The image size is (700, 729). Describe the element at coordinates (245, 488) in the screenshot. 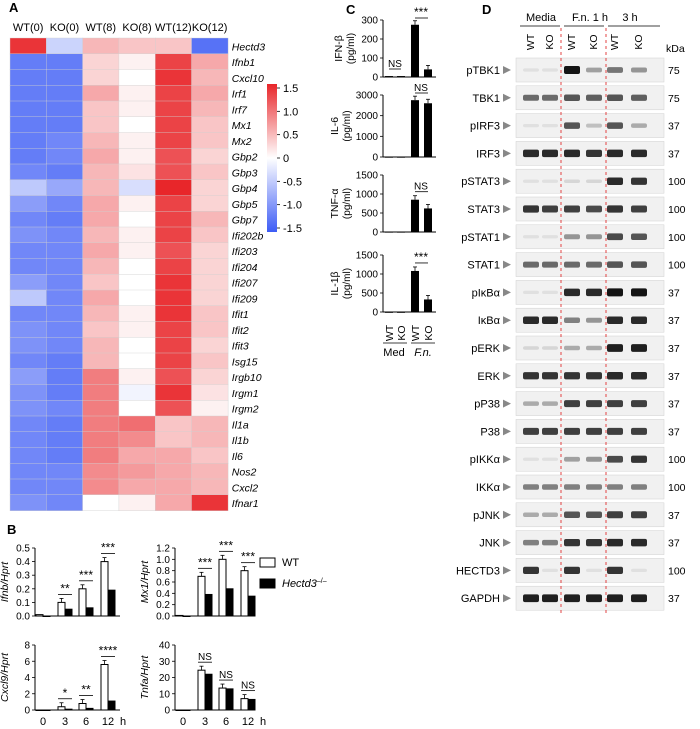

I see `heatmap-gene-label: Cxcl2` at that location.